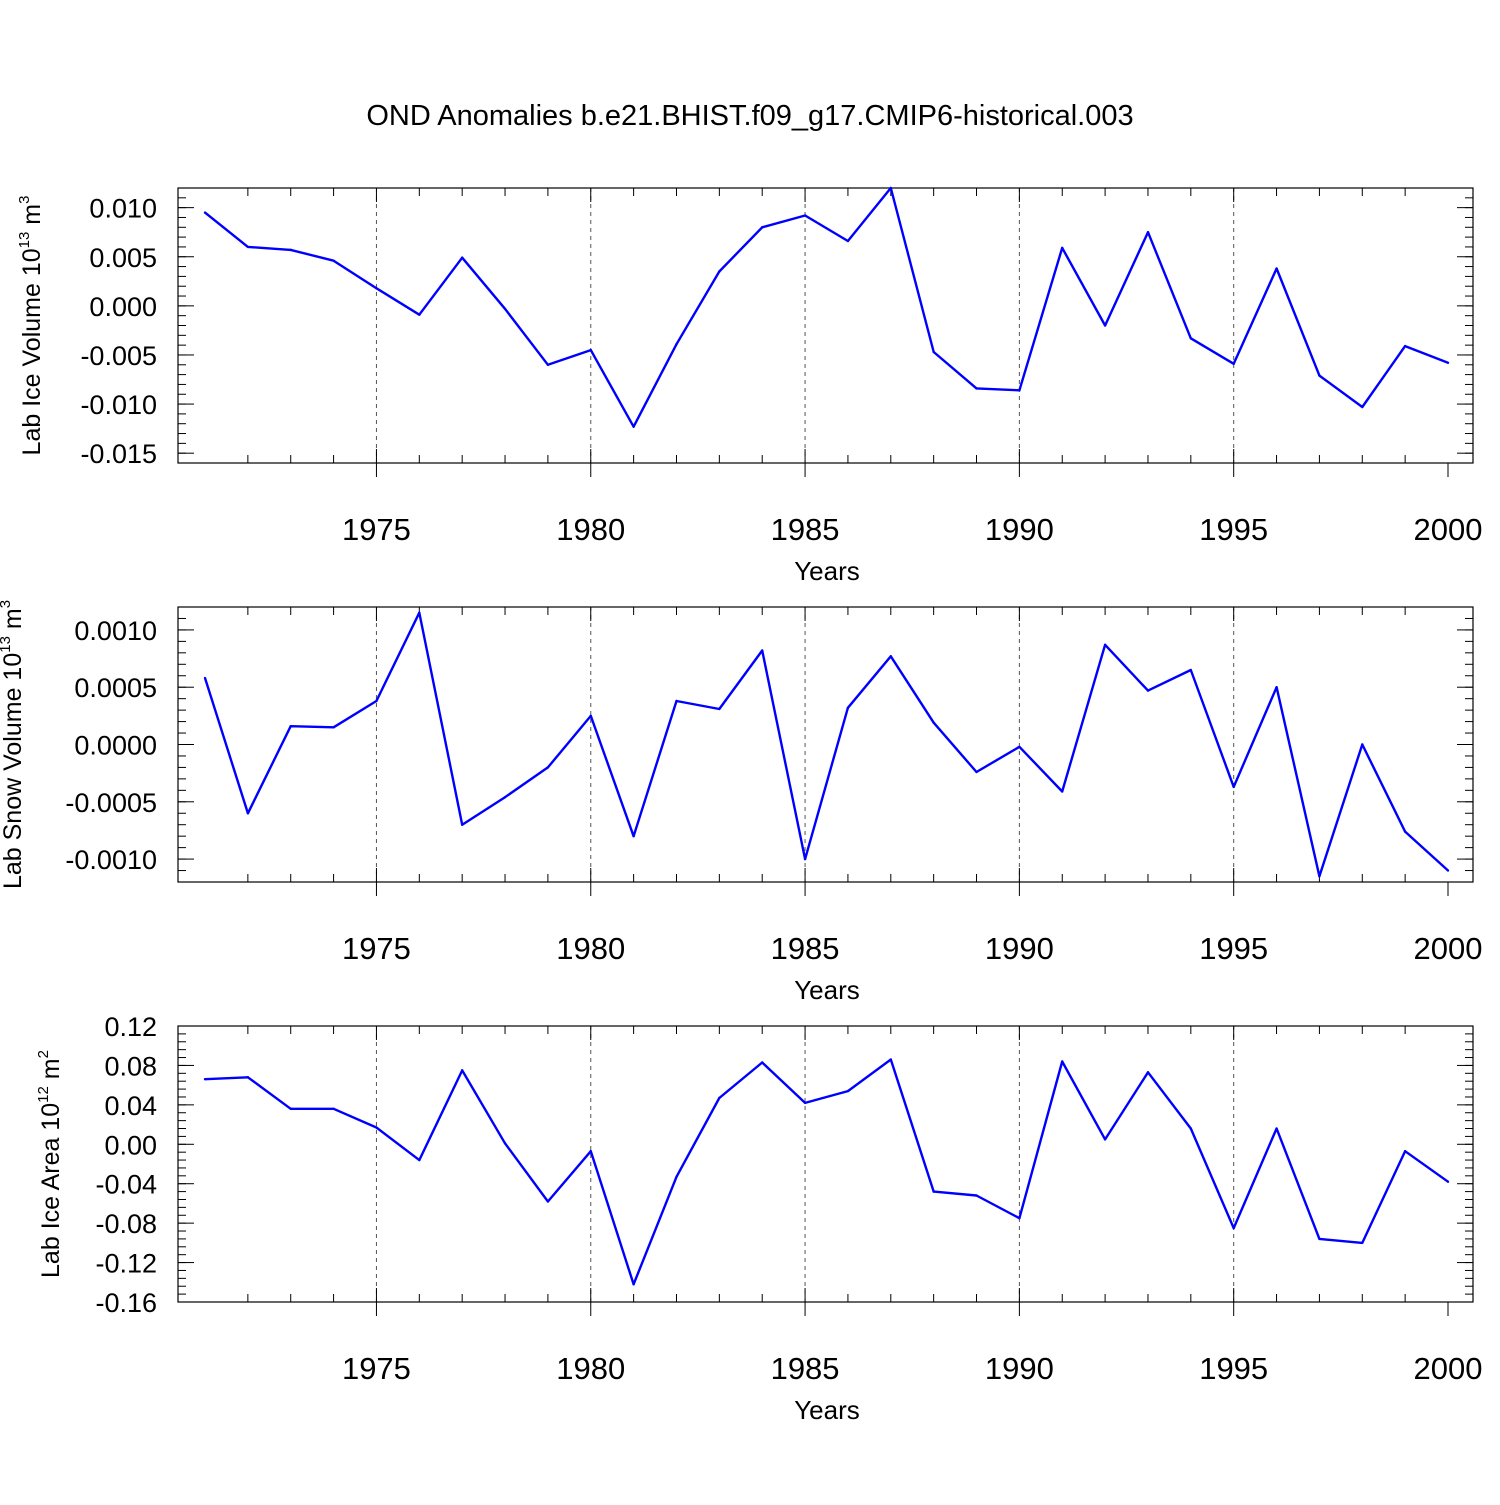 This screenshot has width=1500, height=1505. Describe the element at coordinates (126, 1303) in the screenshot. I see `y-tick-label: -0.16` at that location.